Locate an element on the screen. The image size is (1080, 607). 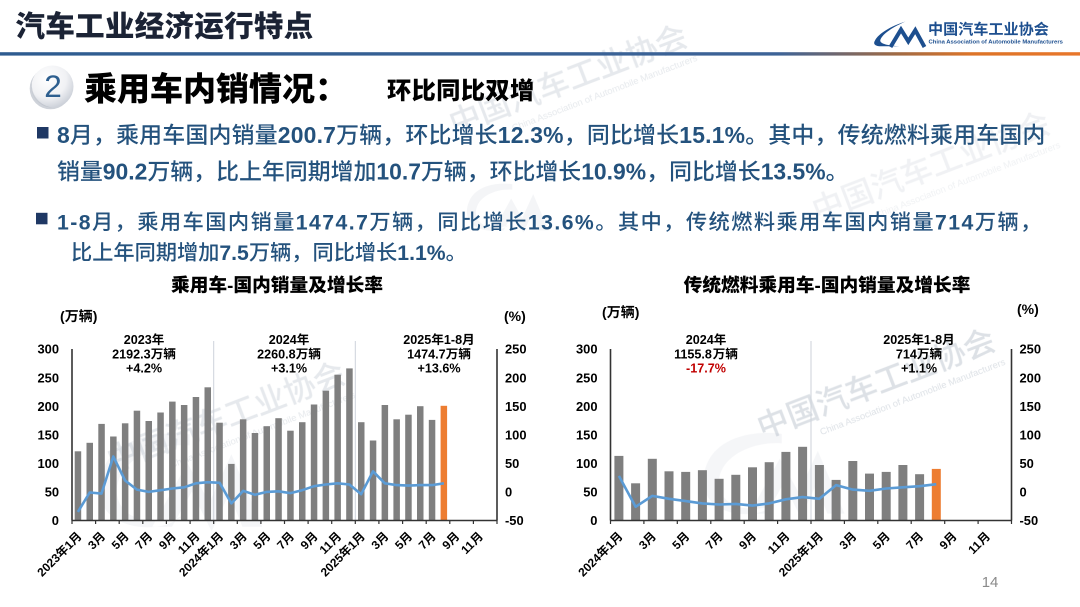
svg-text: 7.5 is located at coordinates (234, 253).